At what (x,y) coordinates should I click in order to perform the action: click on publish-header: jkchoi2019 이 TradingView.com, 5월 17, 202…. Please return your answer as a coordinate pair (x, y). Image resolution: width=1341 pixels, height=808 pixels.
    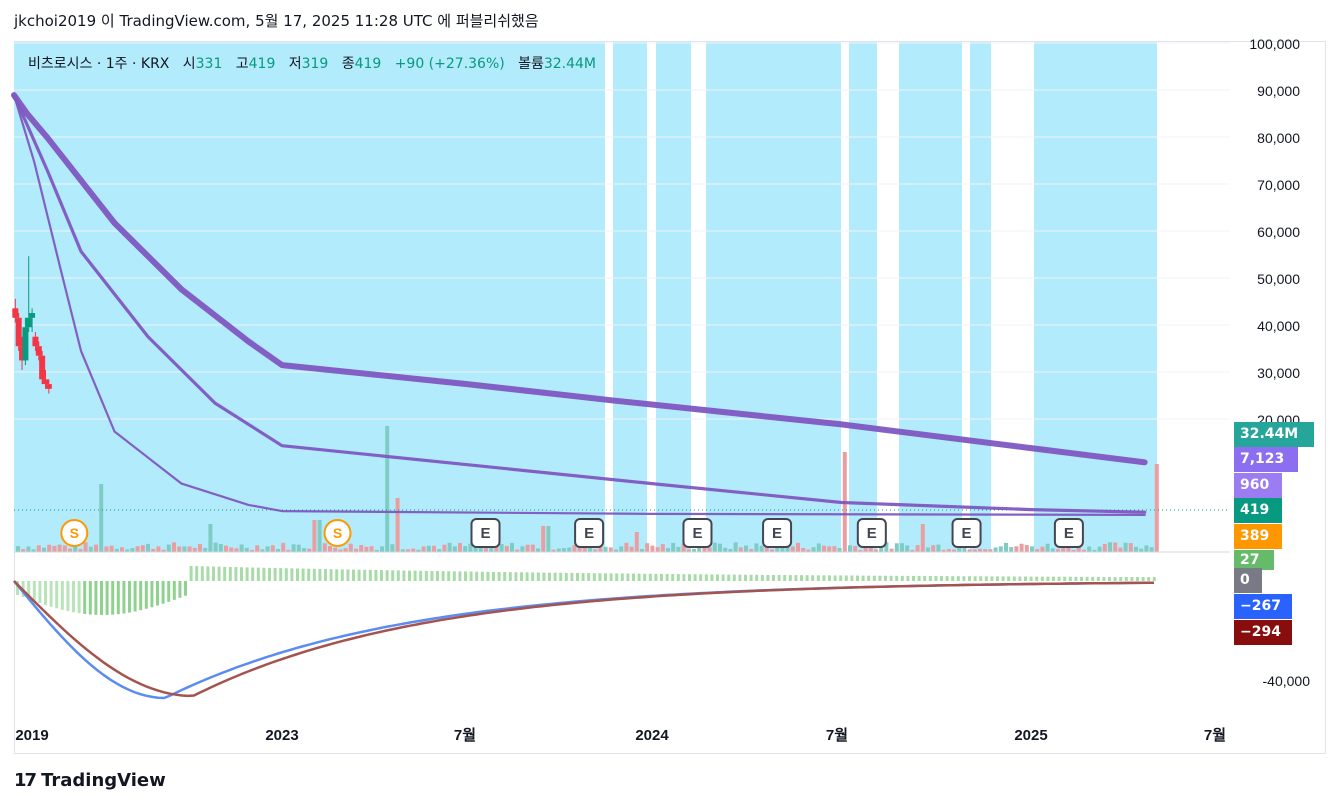
    Looking at the image, I should click on (276, 20).